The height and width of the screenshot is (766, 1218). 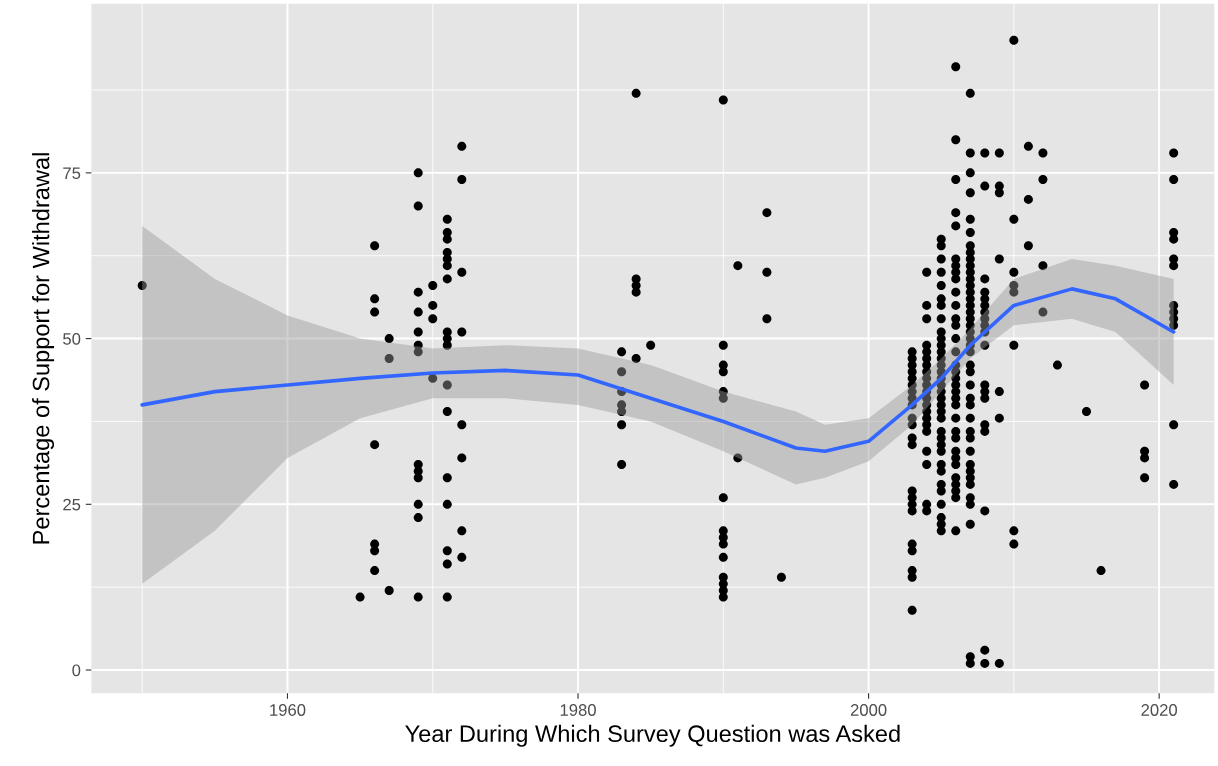 What do you see at coordinates (1159, 710) in the screenshot?
I see `x-tick-label: 2020` at bounding box center [1159, 710].